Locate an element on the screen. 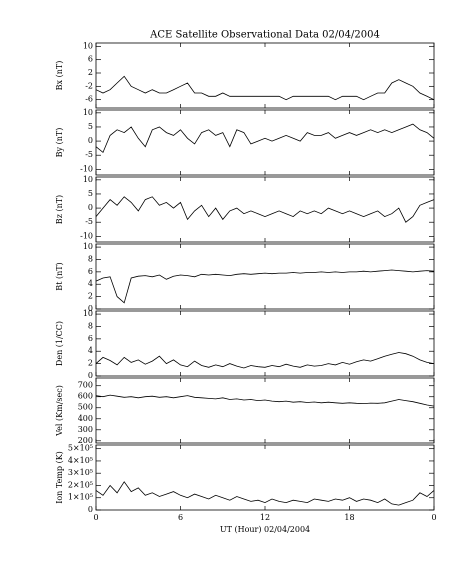  x-axis-label: UT (Hour) 02/04/2004 is located at coordinates (265, 529).